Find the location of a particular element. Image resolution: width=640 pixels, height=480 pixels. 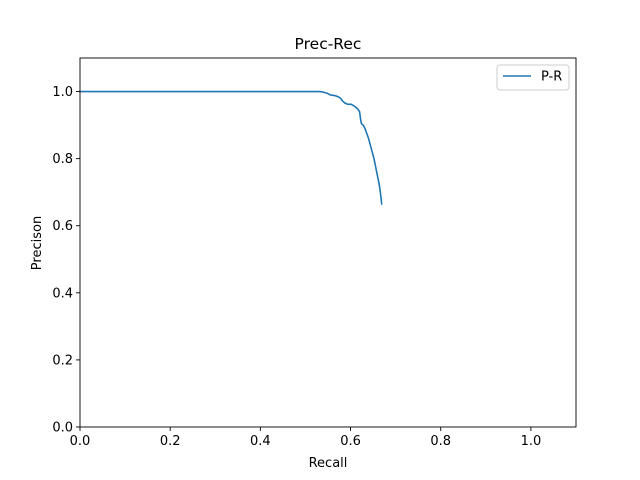

y-tick-label: 0.6 is located at coordinates (62, 226).